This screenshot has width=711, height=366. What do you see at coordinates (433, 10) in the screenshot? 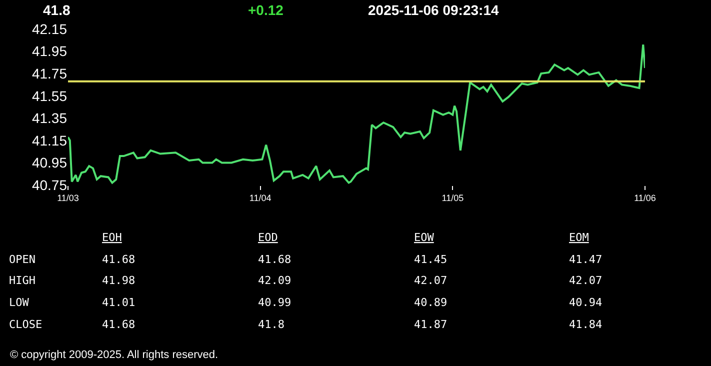
I see `text: 2025-11-06 09:23:14` at bounding box center [433, 10].